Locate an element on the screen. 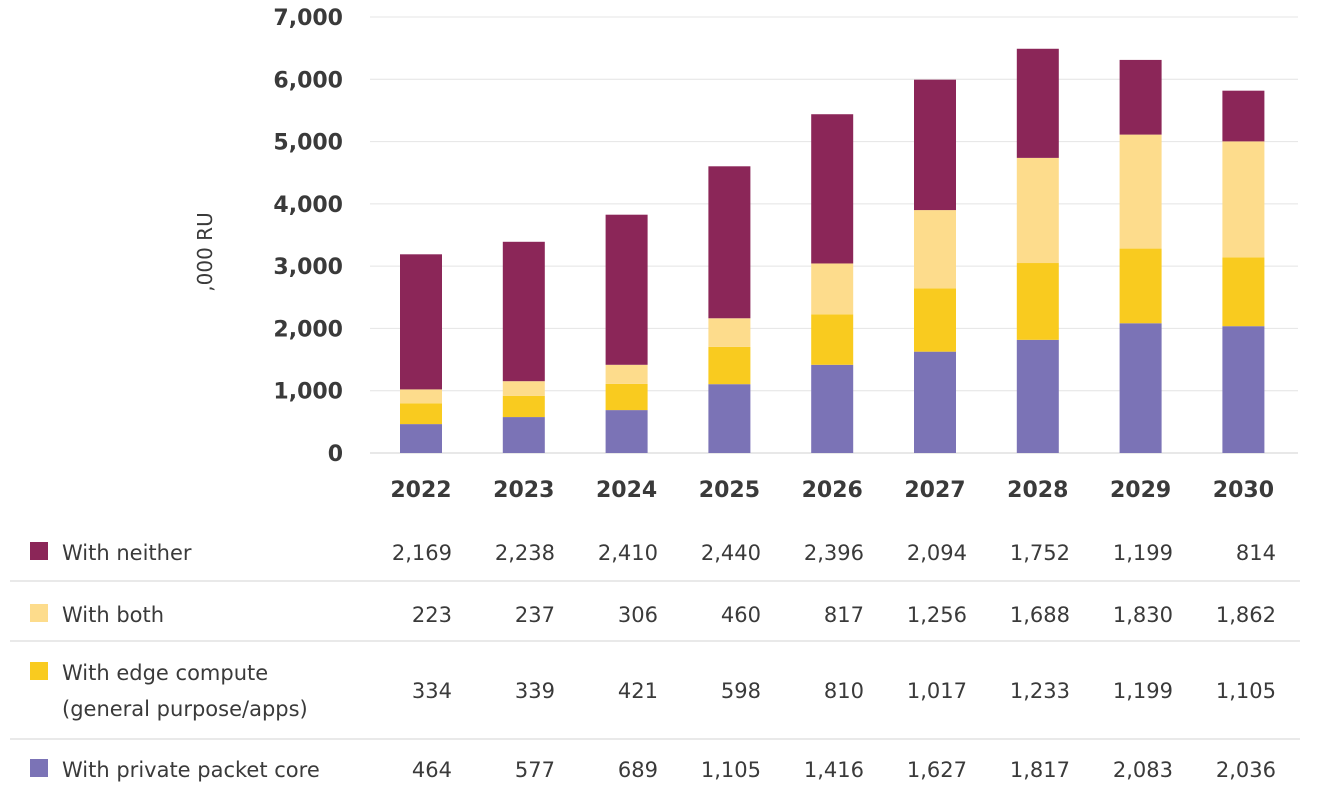  y-axis-label: ,000 RU is located at coordinates (205, 251).